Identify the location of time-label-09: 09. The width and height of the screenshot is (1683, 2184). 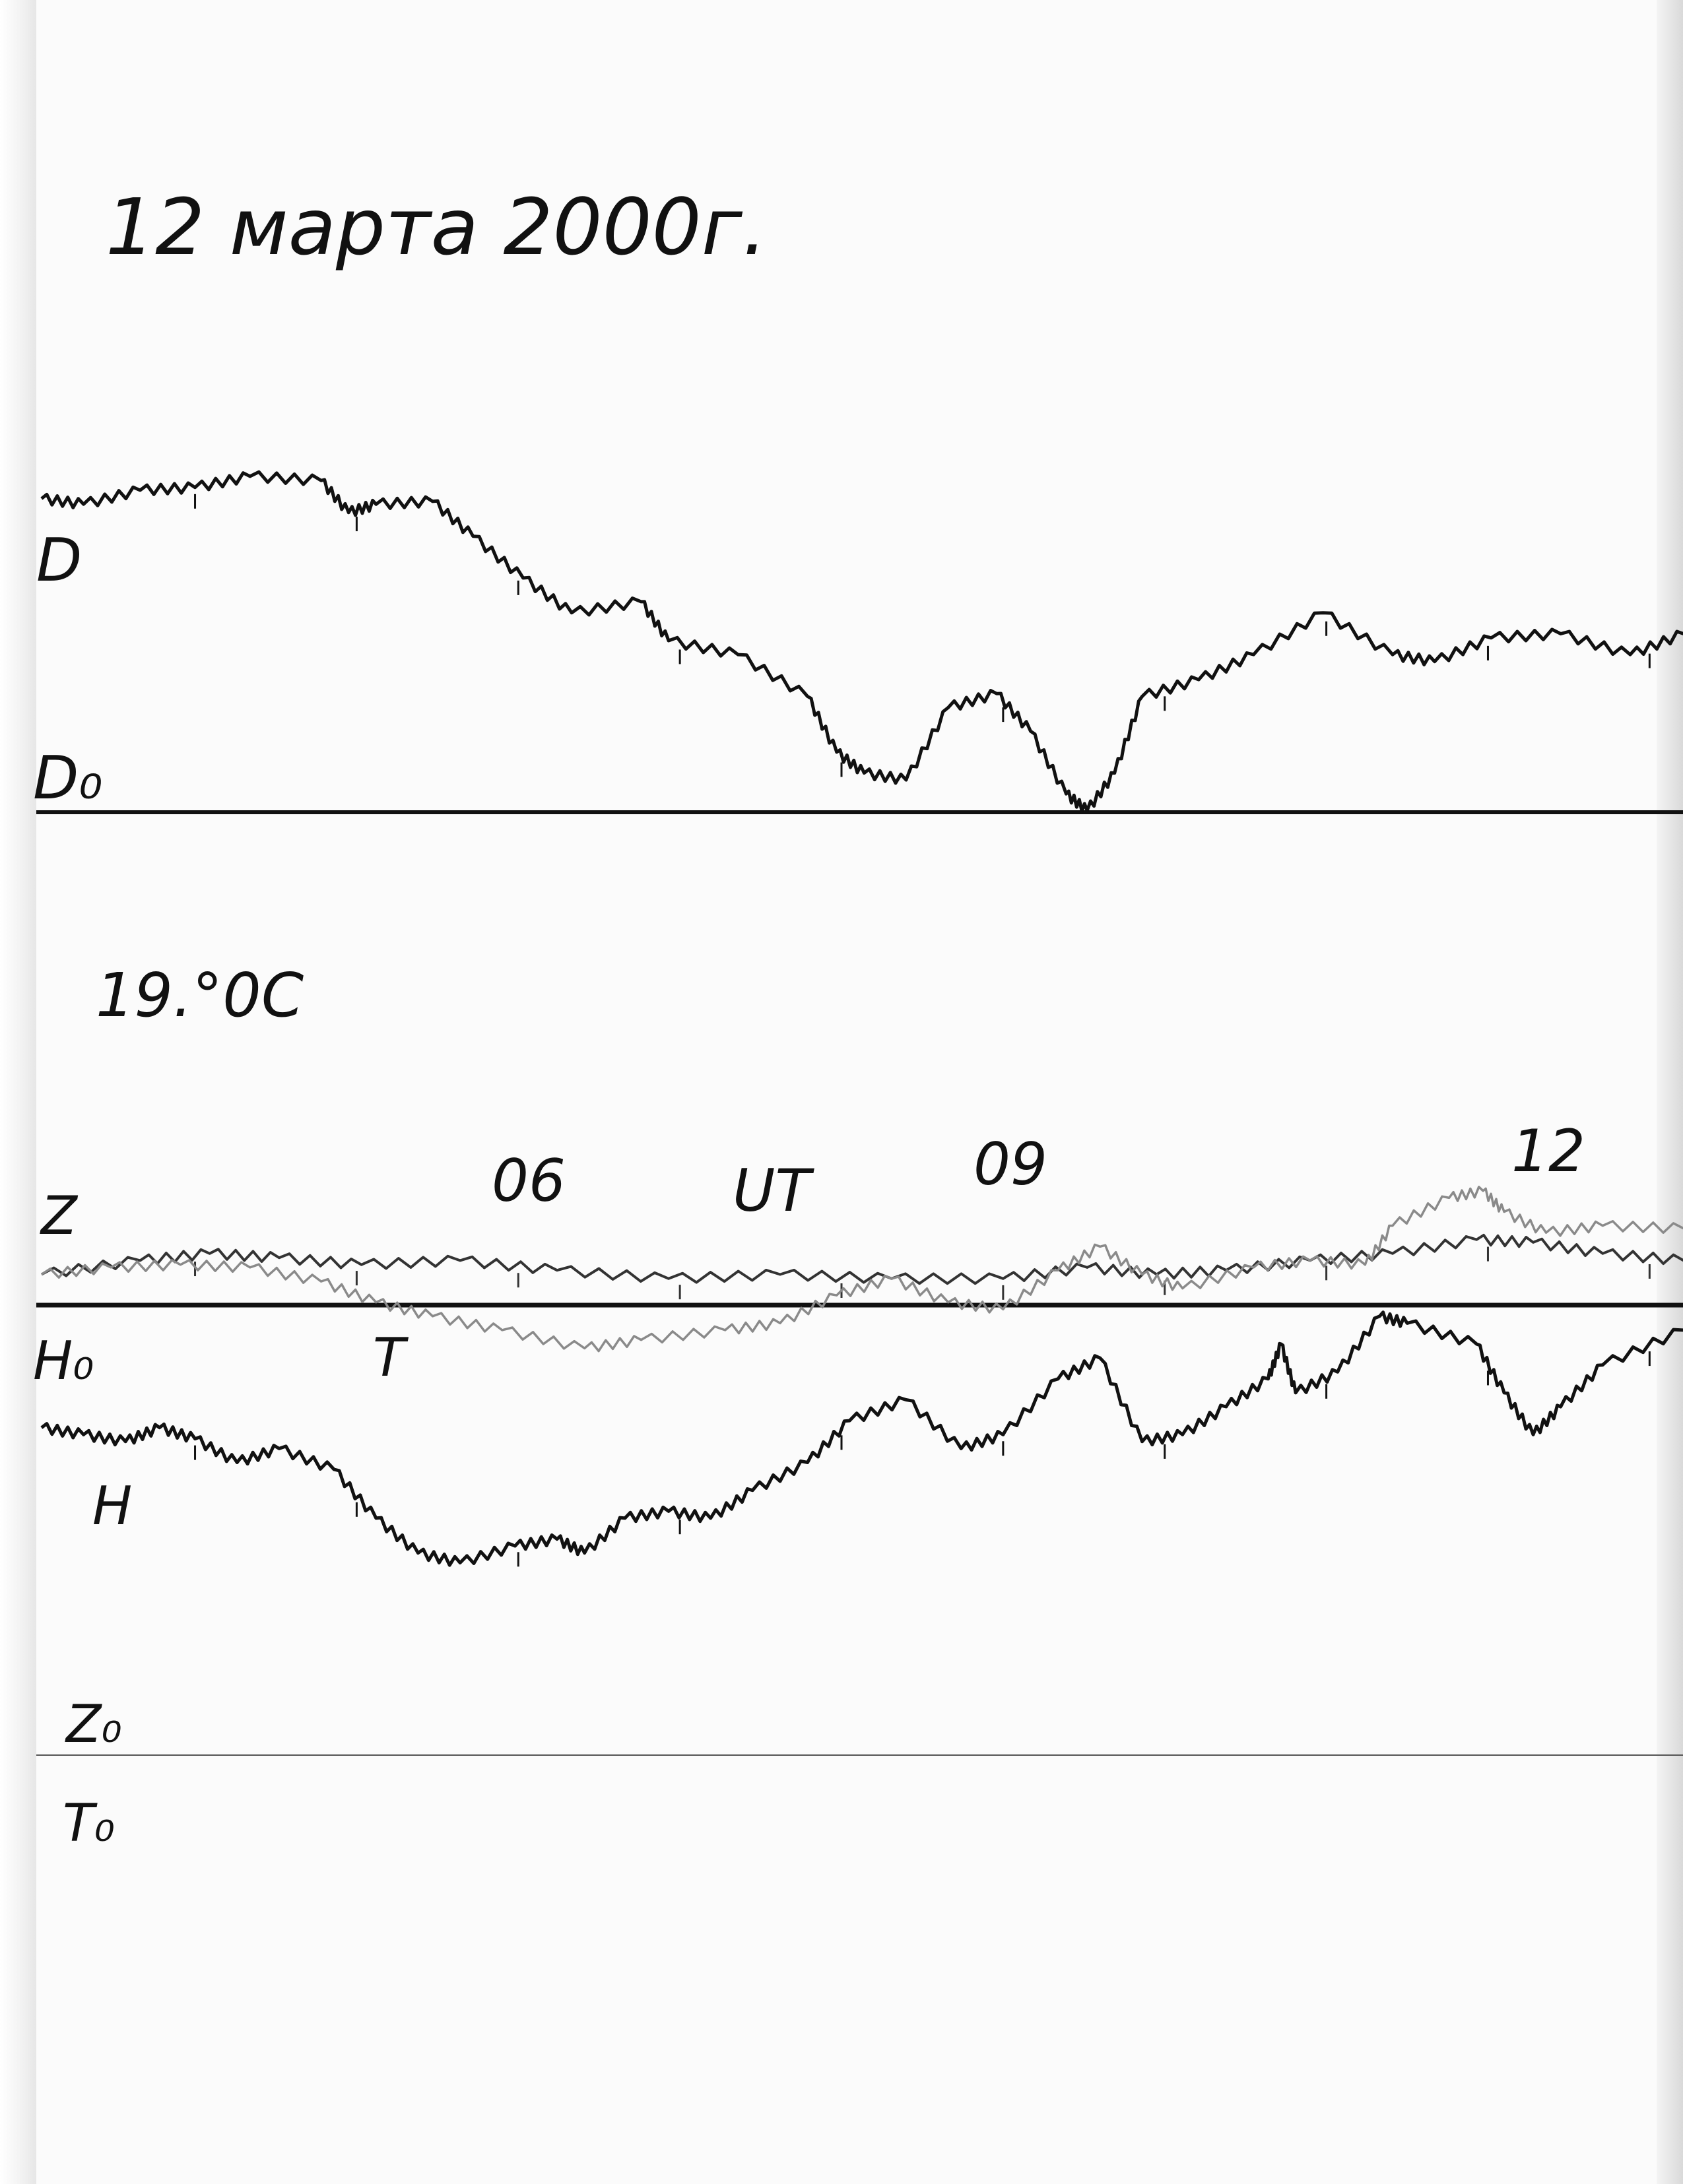
(1010, 1164).